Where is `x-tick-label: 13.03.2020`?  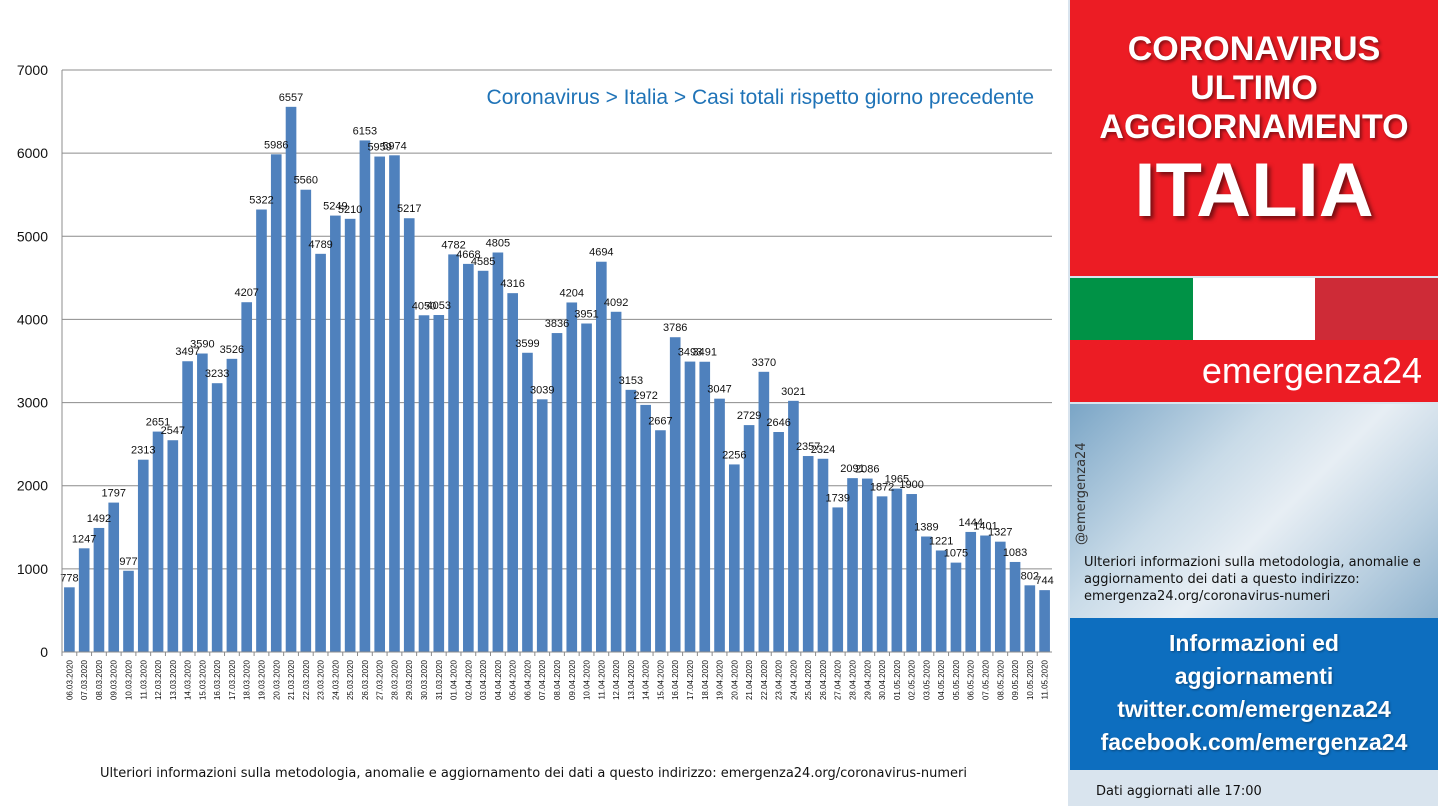
x-tick-label: 13.03.2020 is located at coordinates (173, 679).